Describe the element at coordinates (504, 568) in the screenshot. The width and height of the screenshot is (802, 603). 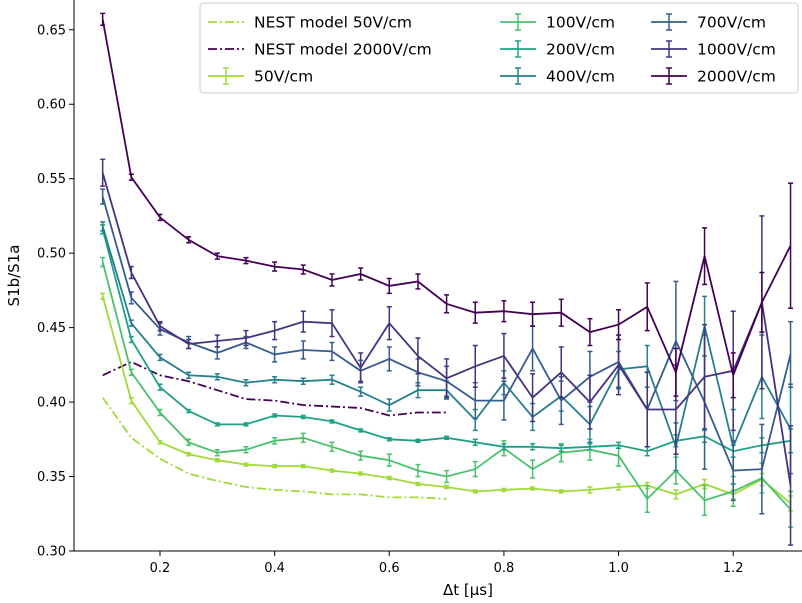
I see `x-tick-label: 0.8` at that location.